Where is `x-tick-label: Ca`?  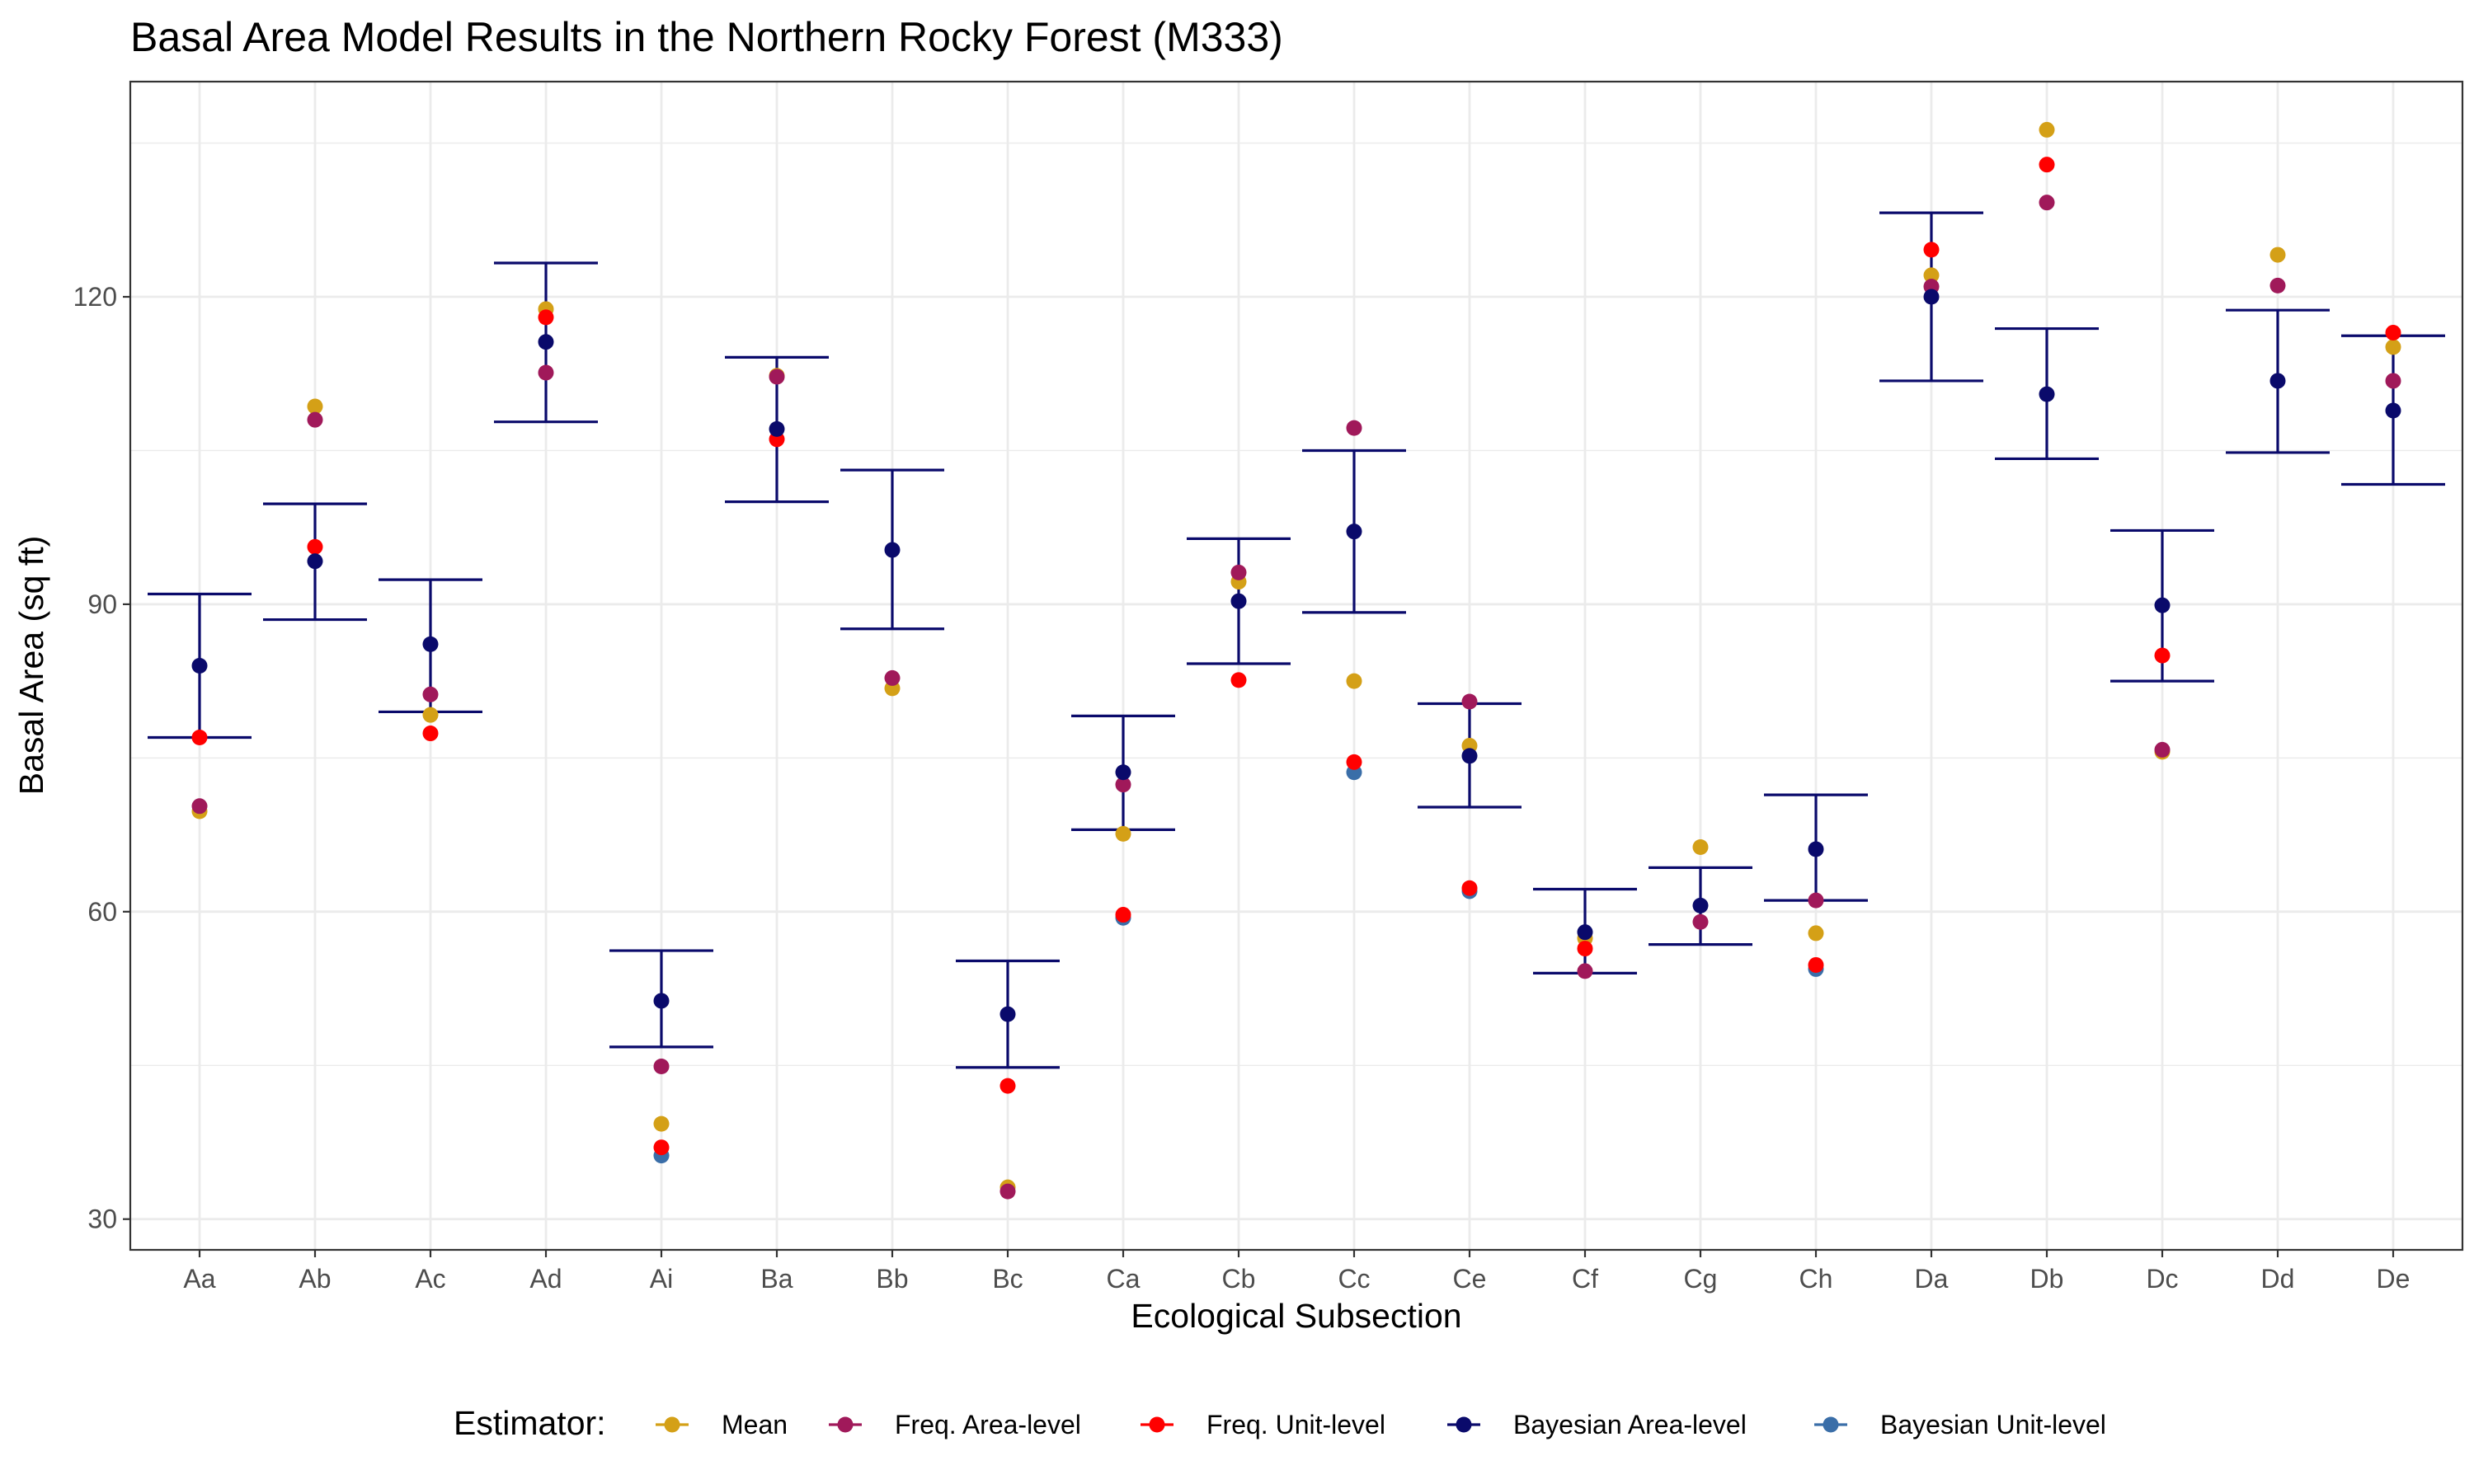
x-tick-label: Ca is located at coordinates (1124, 1279).